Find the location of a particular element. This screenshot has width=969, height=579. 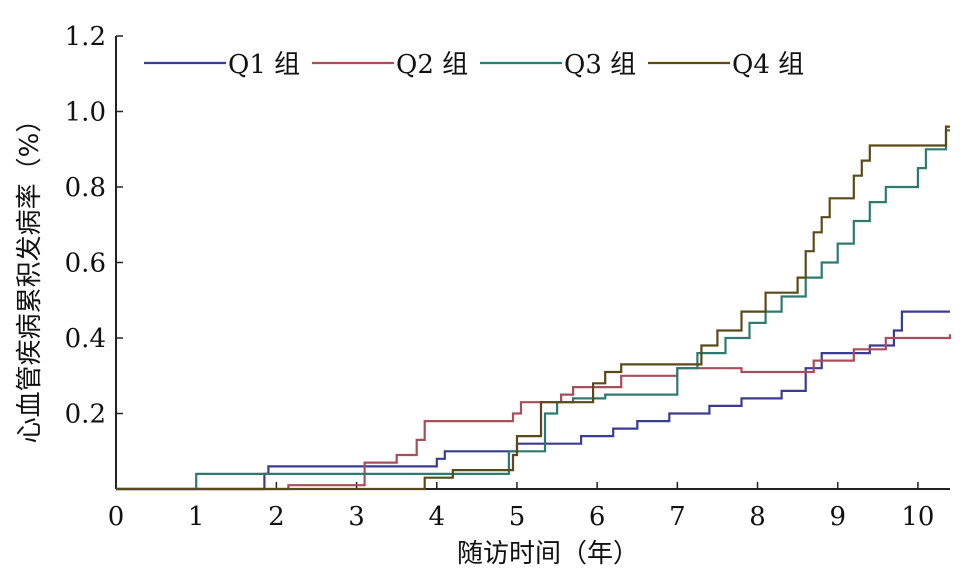

x-tick-label: 7 is located at coordinates (677, 517).